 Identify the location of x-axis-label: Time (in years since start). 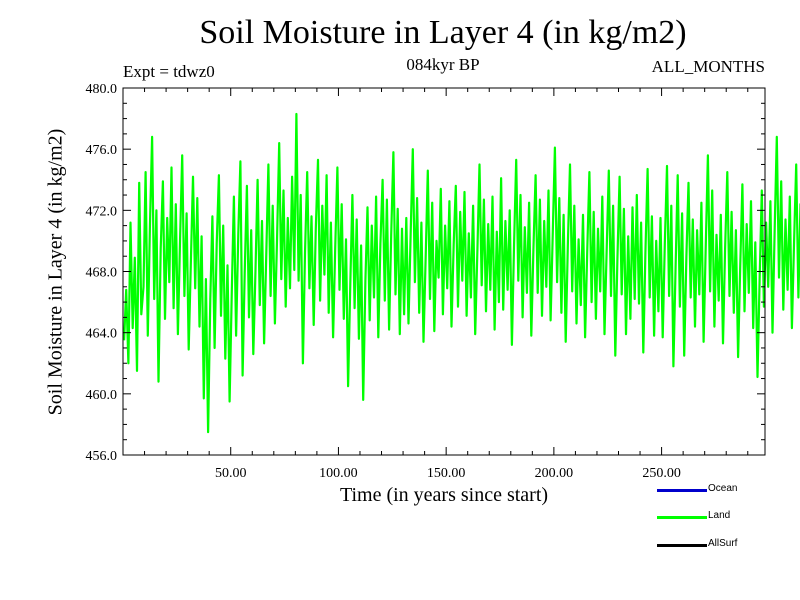
(444, 495).